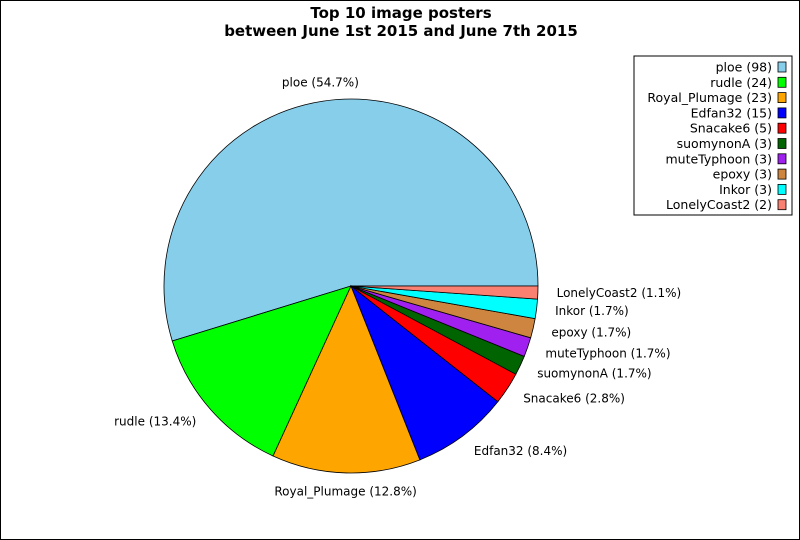 Image resolution: width=800 pixels, height=540 pixels. Describe the element at coordinates (424, 372) in the screenshot. I see `pie-slice-edfan32` at that location.